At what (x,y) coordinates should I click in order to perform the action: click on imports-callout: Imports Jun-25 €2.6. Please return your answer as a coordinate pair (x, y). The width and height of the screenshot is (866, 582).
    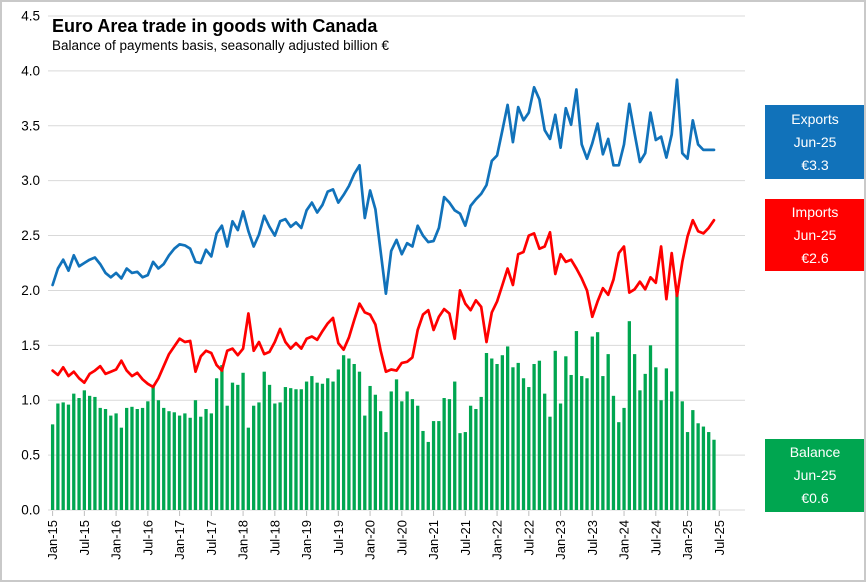
    Looking at the image, I should click on (814, 235).